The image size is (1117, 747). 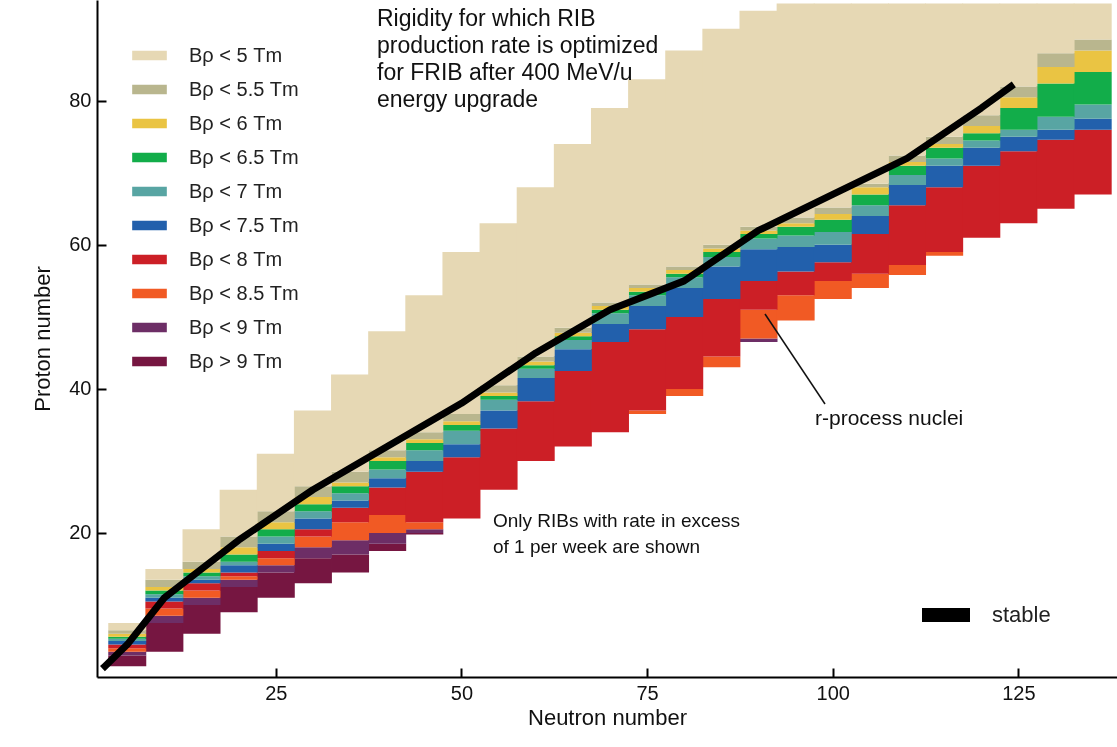 What do you see at coordinates (462, 692) in the screenshot?
I see `x-tick-label: 50` at bounding box center [462, 692].